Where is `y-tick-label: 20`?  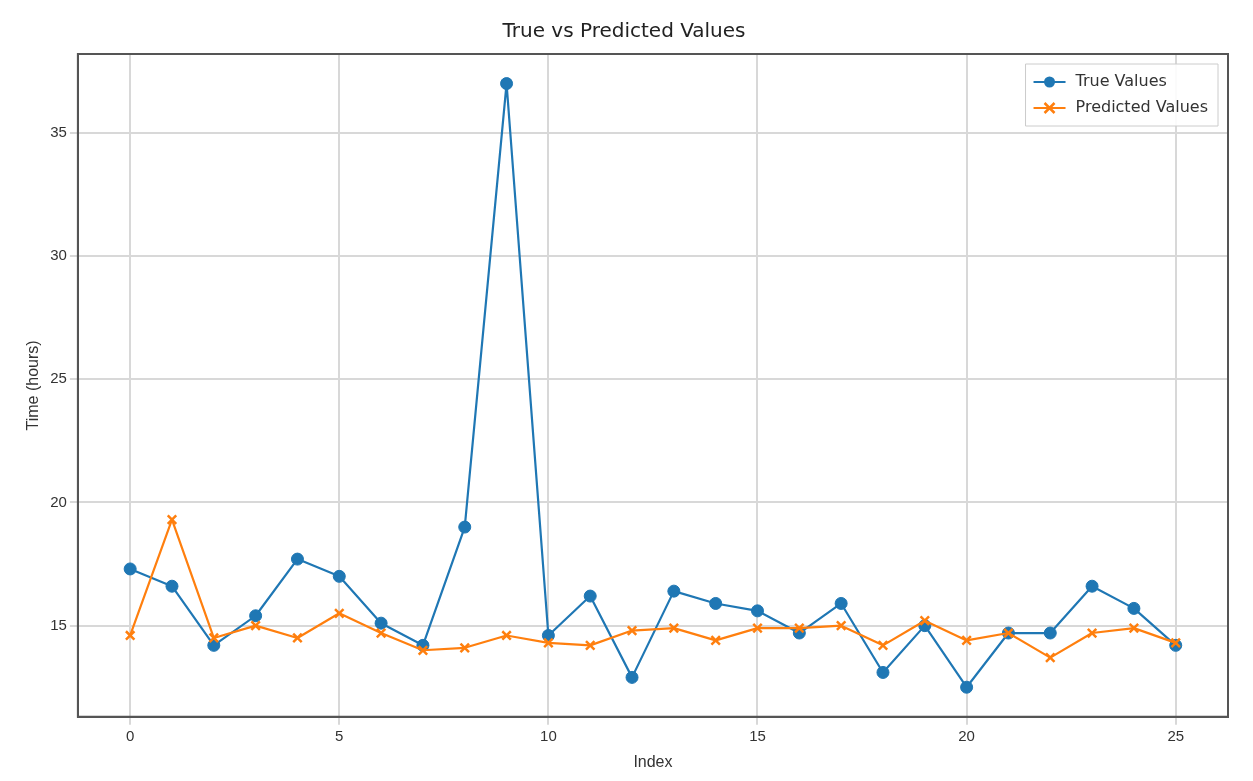
y-tick-label: 20 is located at coordinates (58, 501).